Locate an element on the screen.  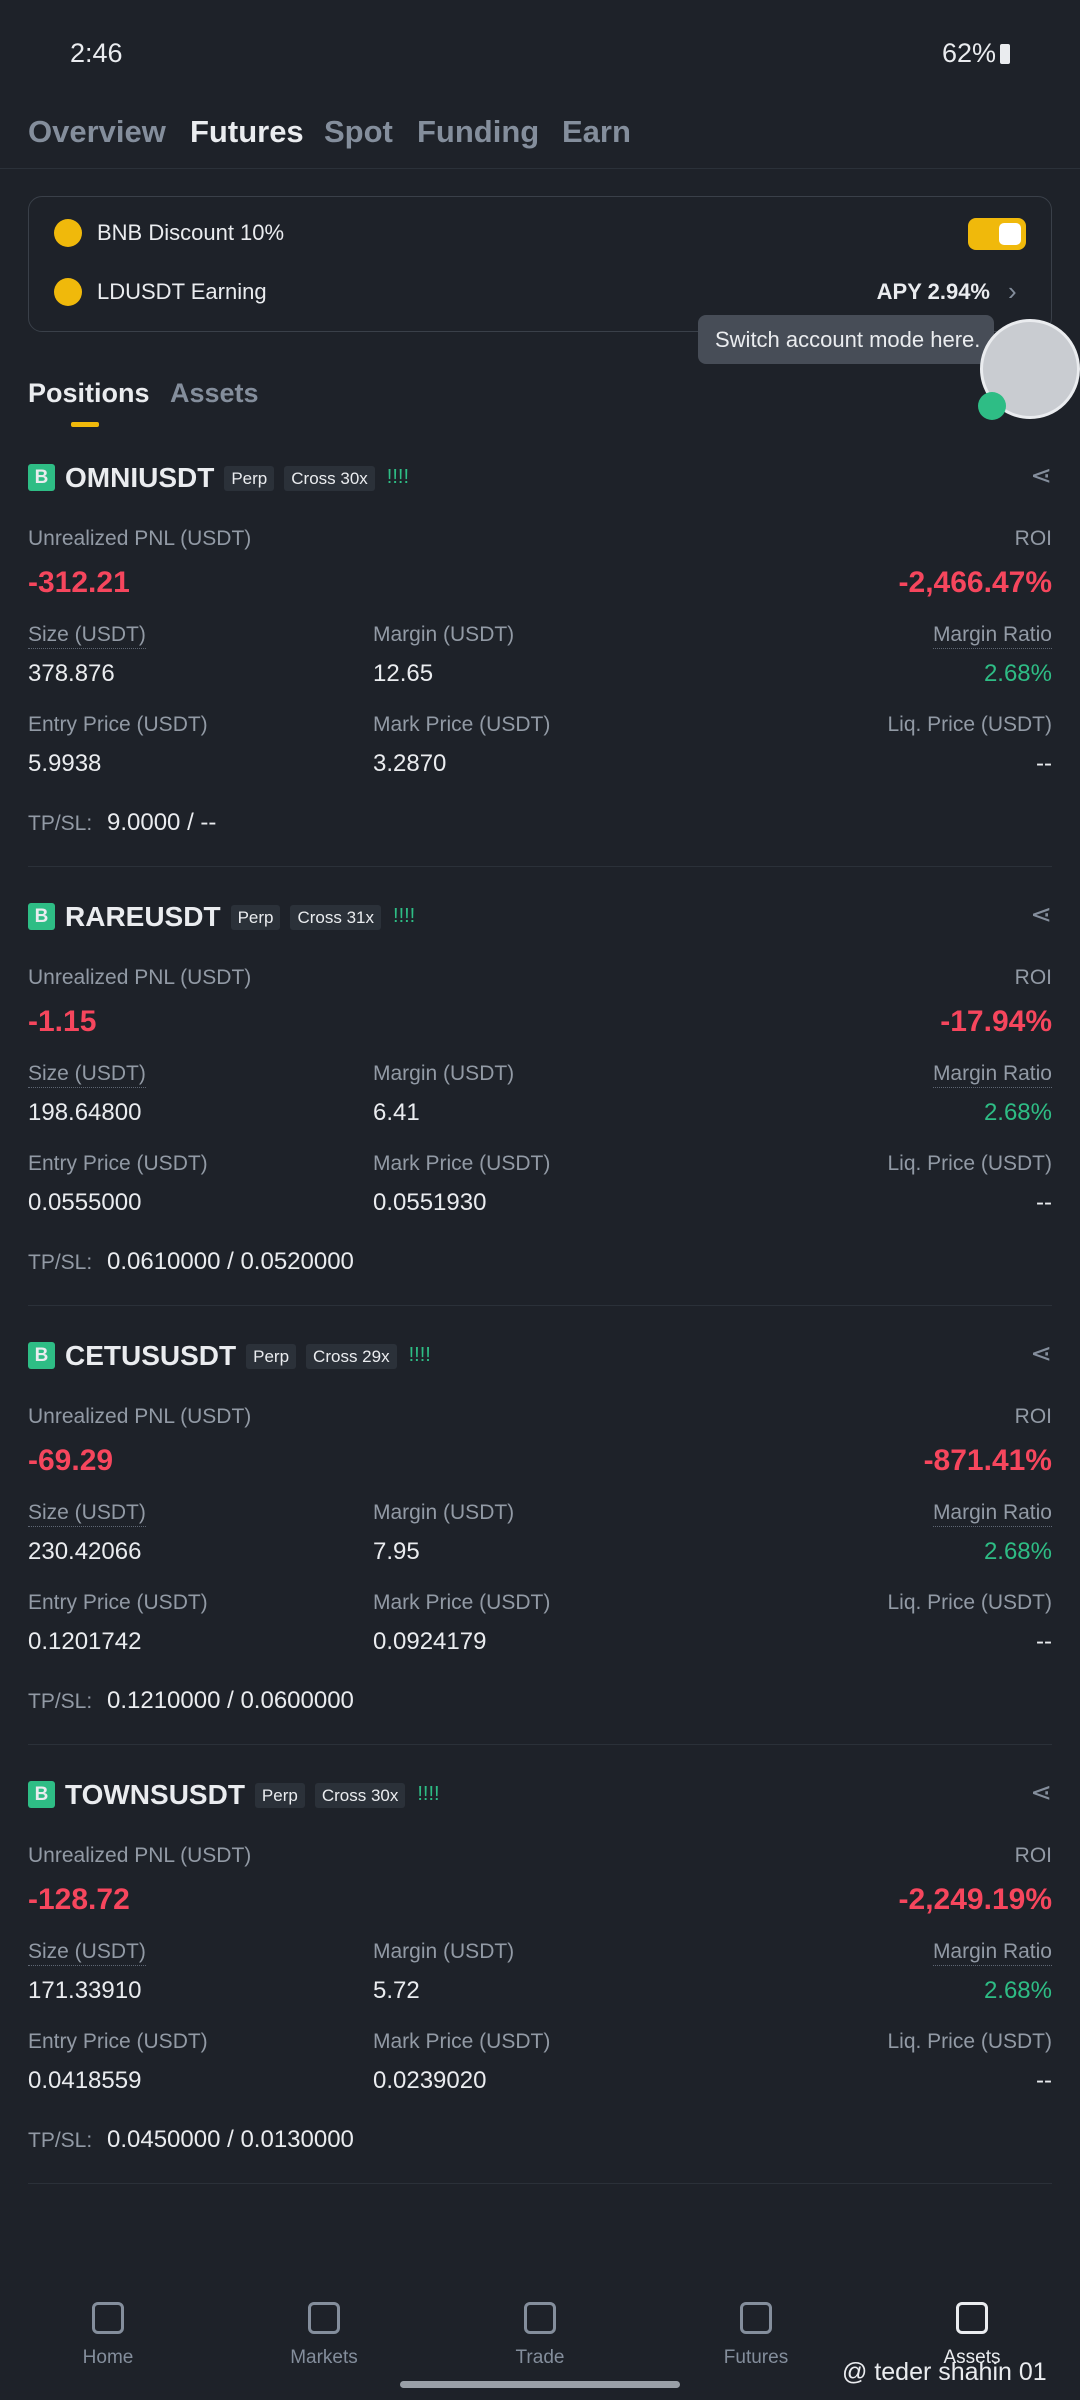
battery: 62% is located at coordinates (969, 53).